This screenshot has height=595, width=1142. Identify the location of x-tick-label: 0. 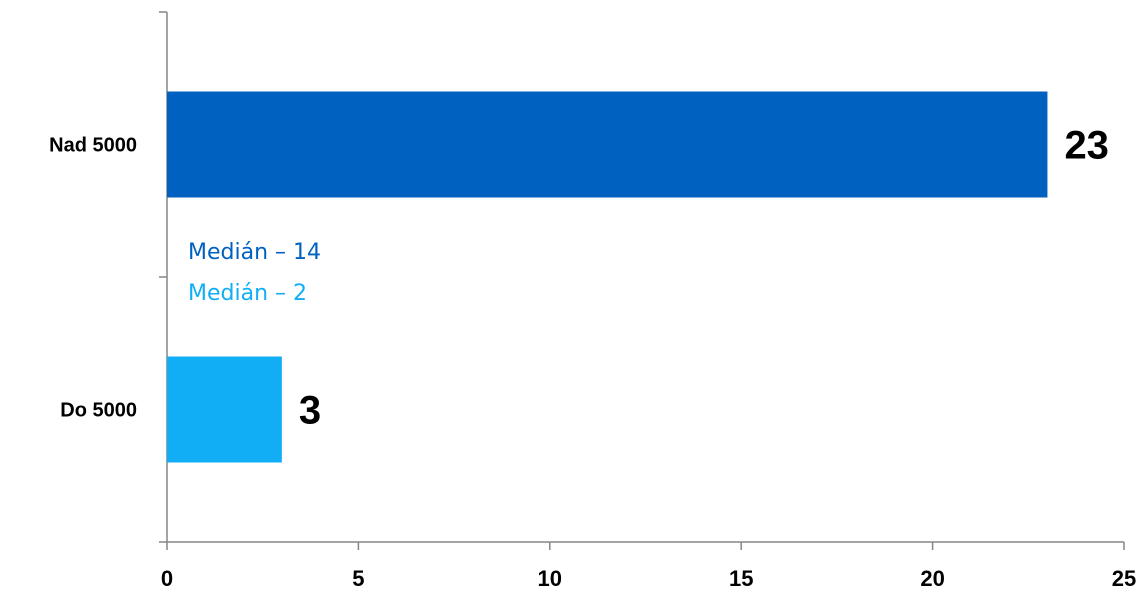
(167, 578).